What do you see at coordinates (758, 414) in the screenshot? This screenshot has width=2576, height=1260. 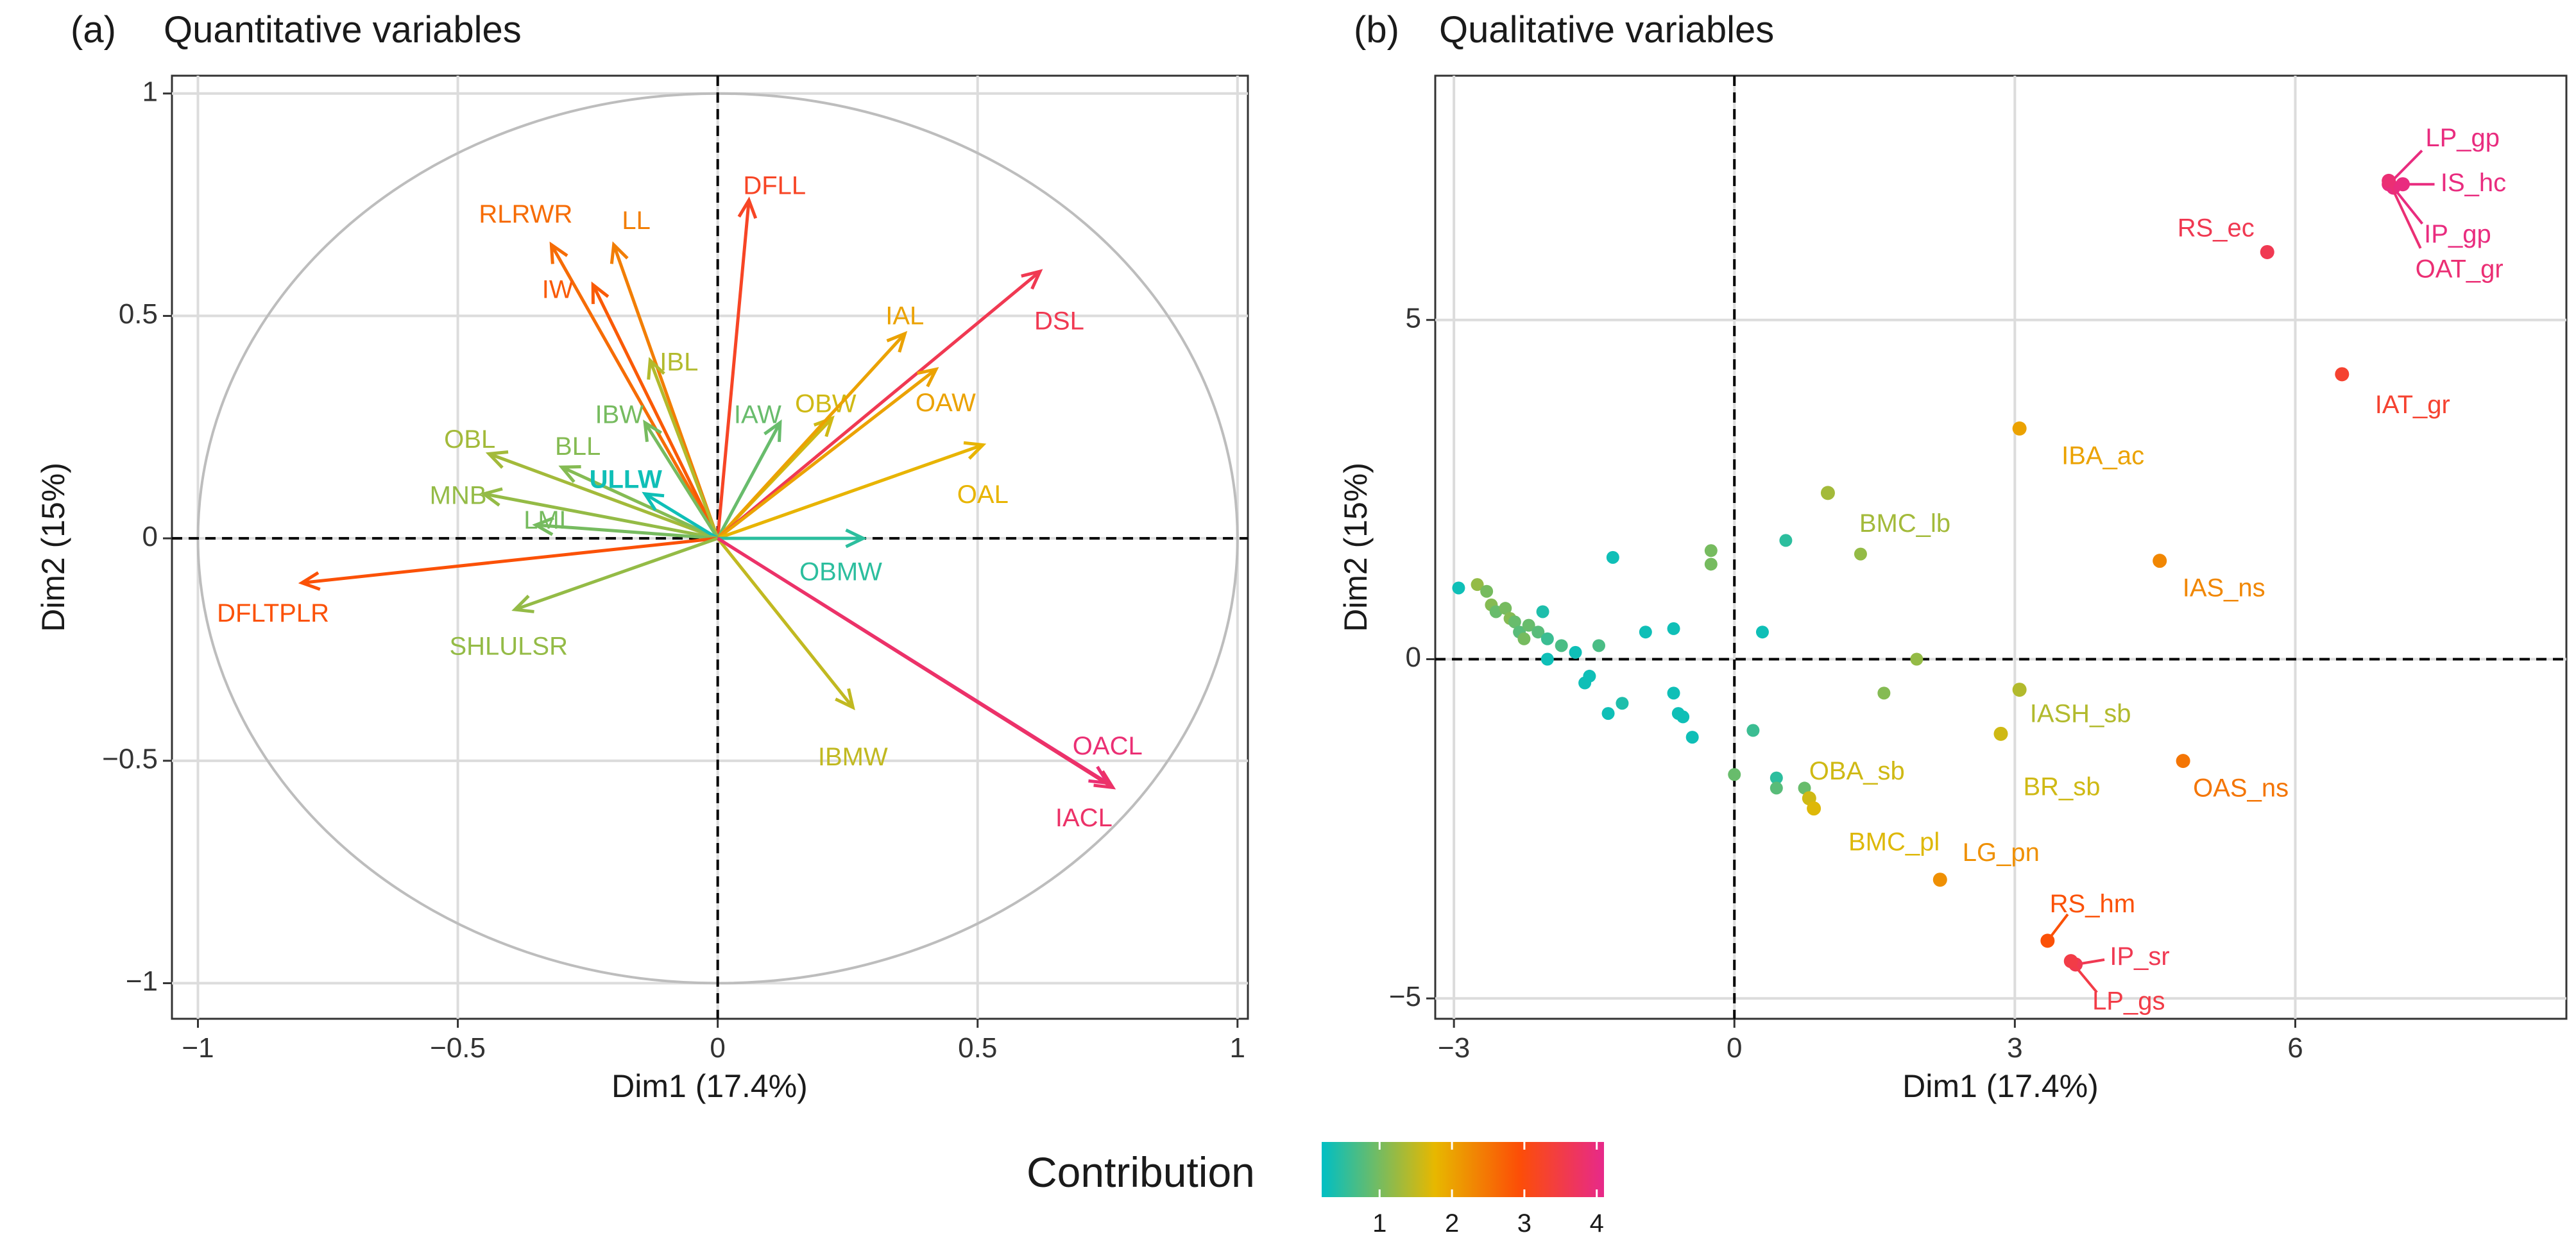 I see `arrow-label: IAW` at bounding box center [758, 414].